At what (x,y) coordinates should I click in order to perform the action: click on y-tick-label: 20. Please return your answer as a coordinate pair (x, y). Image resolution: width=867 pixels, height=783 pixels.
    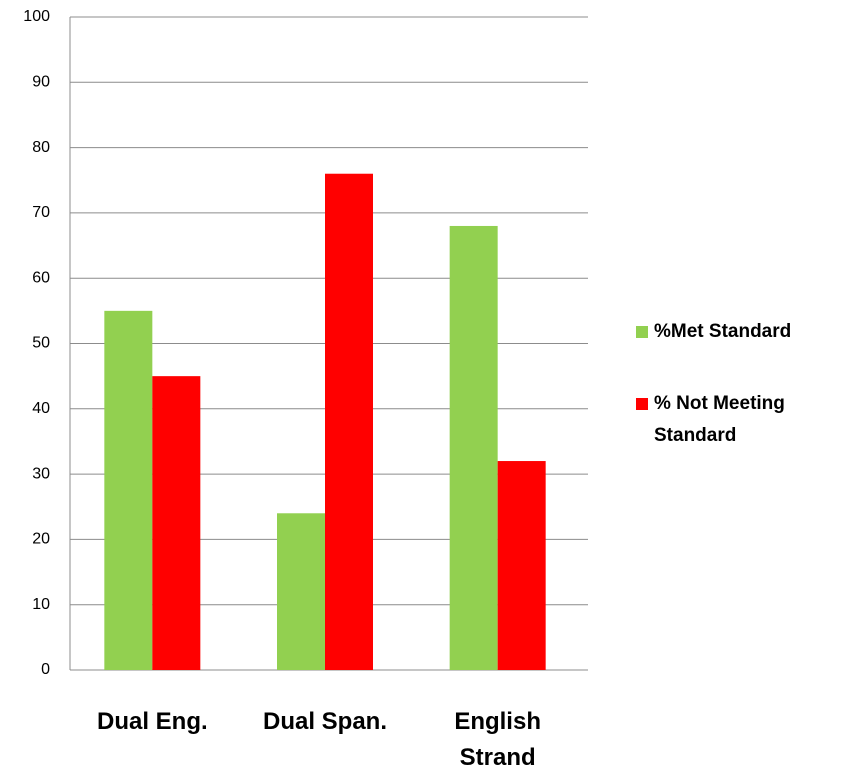
    Looking at the image, I should click on (41, 539).